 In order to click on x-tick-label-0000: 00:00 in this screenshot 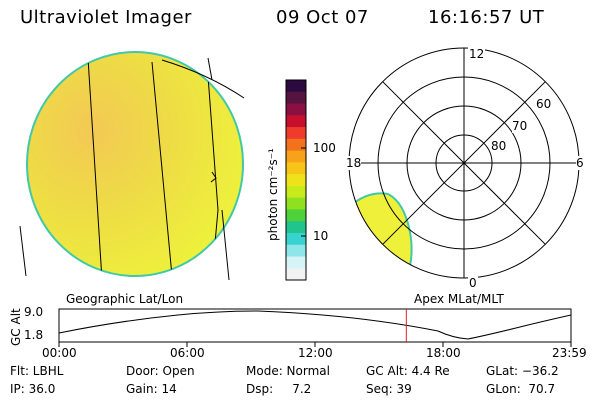, I will do `click(59, 353)`.